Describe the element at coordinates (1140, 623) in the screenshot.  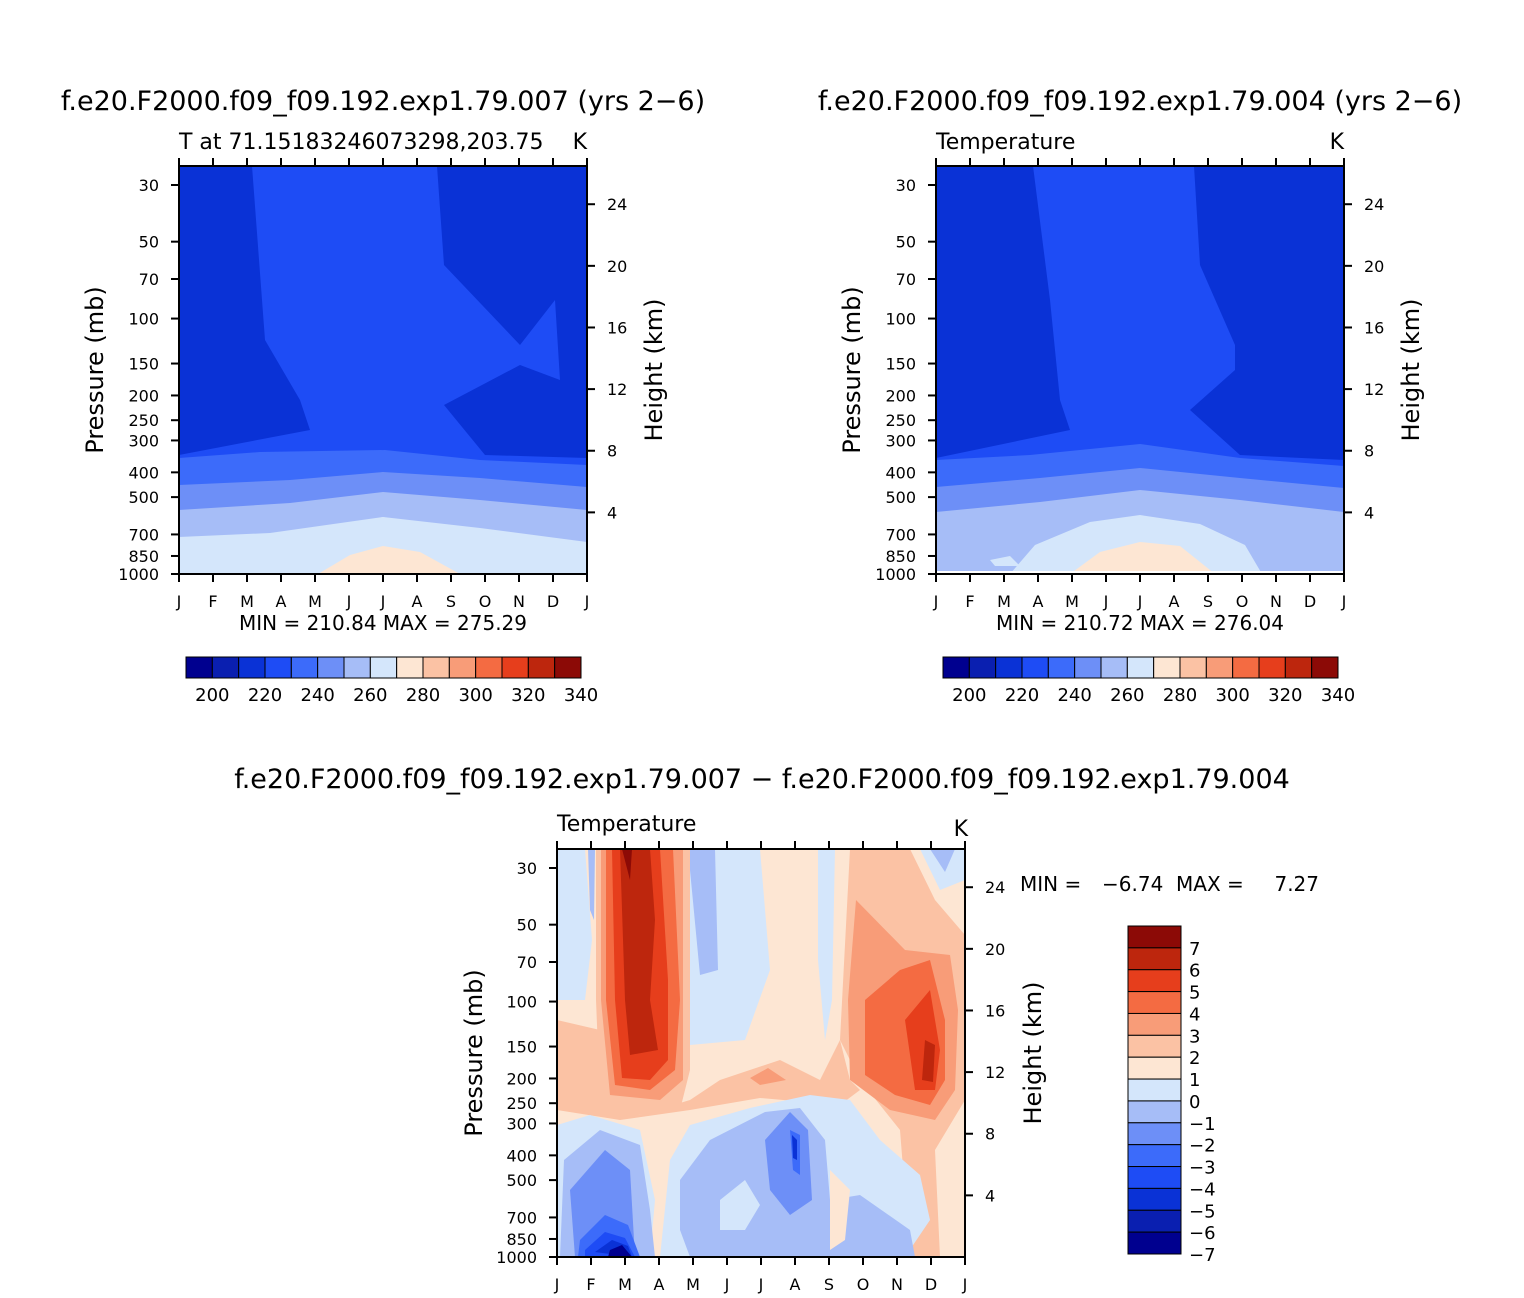
I see `panel-b-stats: MIN = 210.72 MAX = 276.04` at that location.